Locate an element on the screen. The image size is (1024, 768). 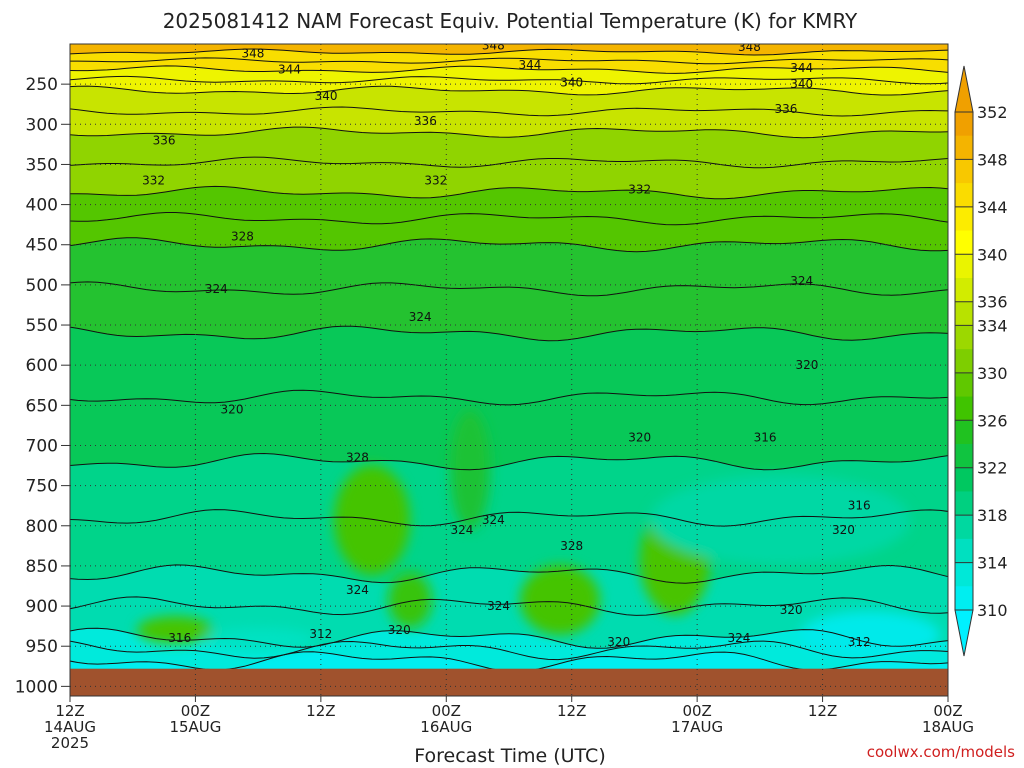
x-tick-label: 15AUG is located at coordinates (195, 727).